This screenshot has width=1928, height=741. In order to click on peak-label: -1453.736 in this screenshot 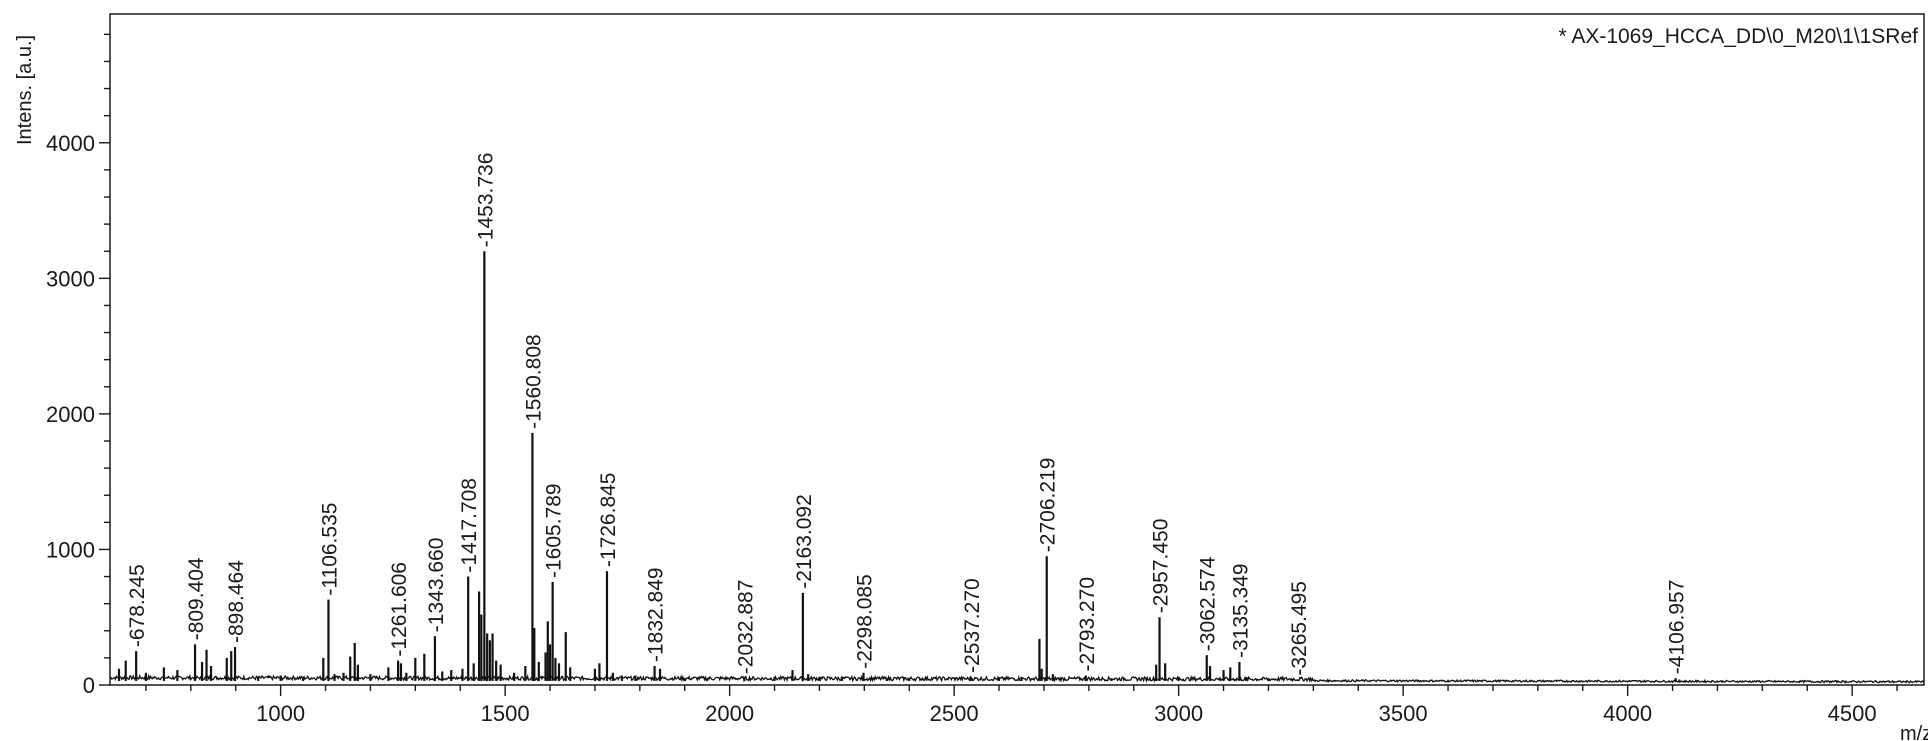, I will do `click(485, 200)`.